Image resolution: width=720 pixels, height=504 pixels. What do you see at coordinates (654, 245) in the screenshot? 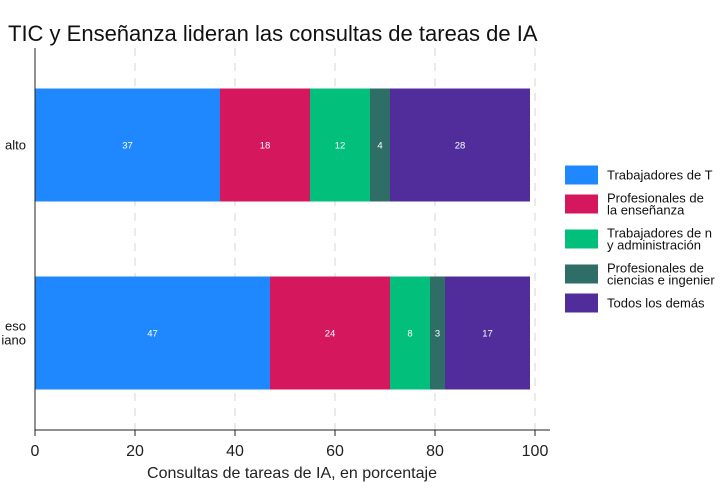
I see `legend-label-2-1: y administración` at bounding box center [654, 245].